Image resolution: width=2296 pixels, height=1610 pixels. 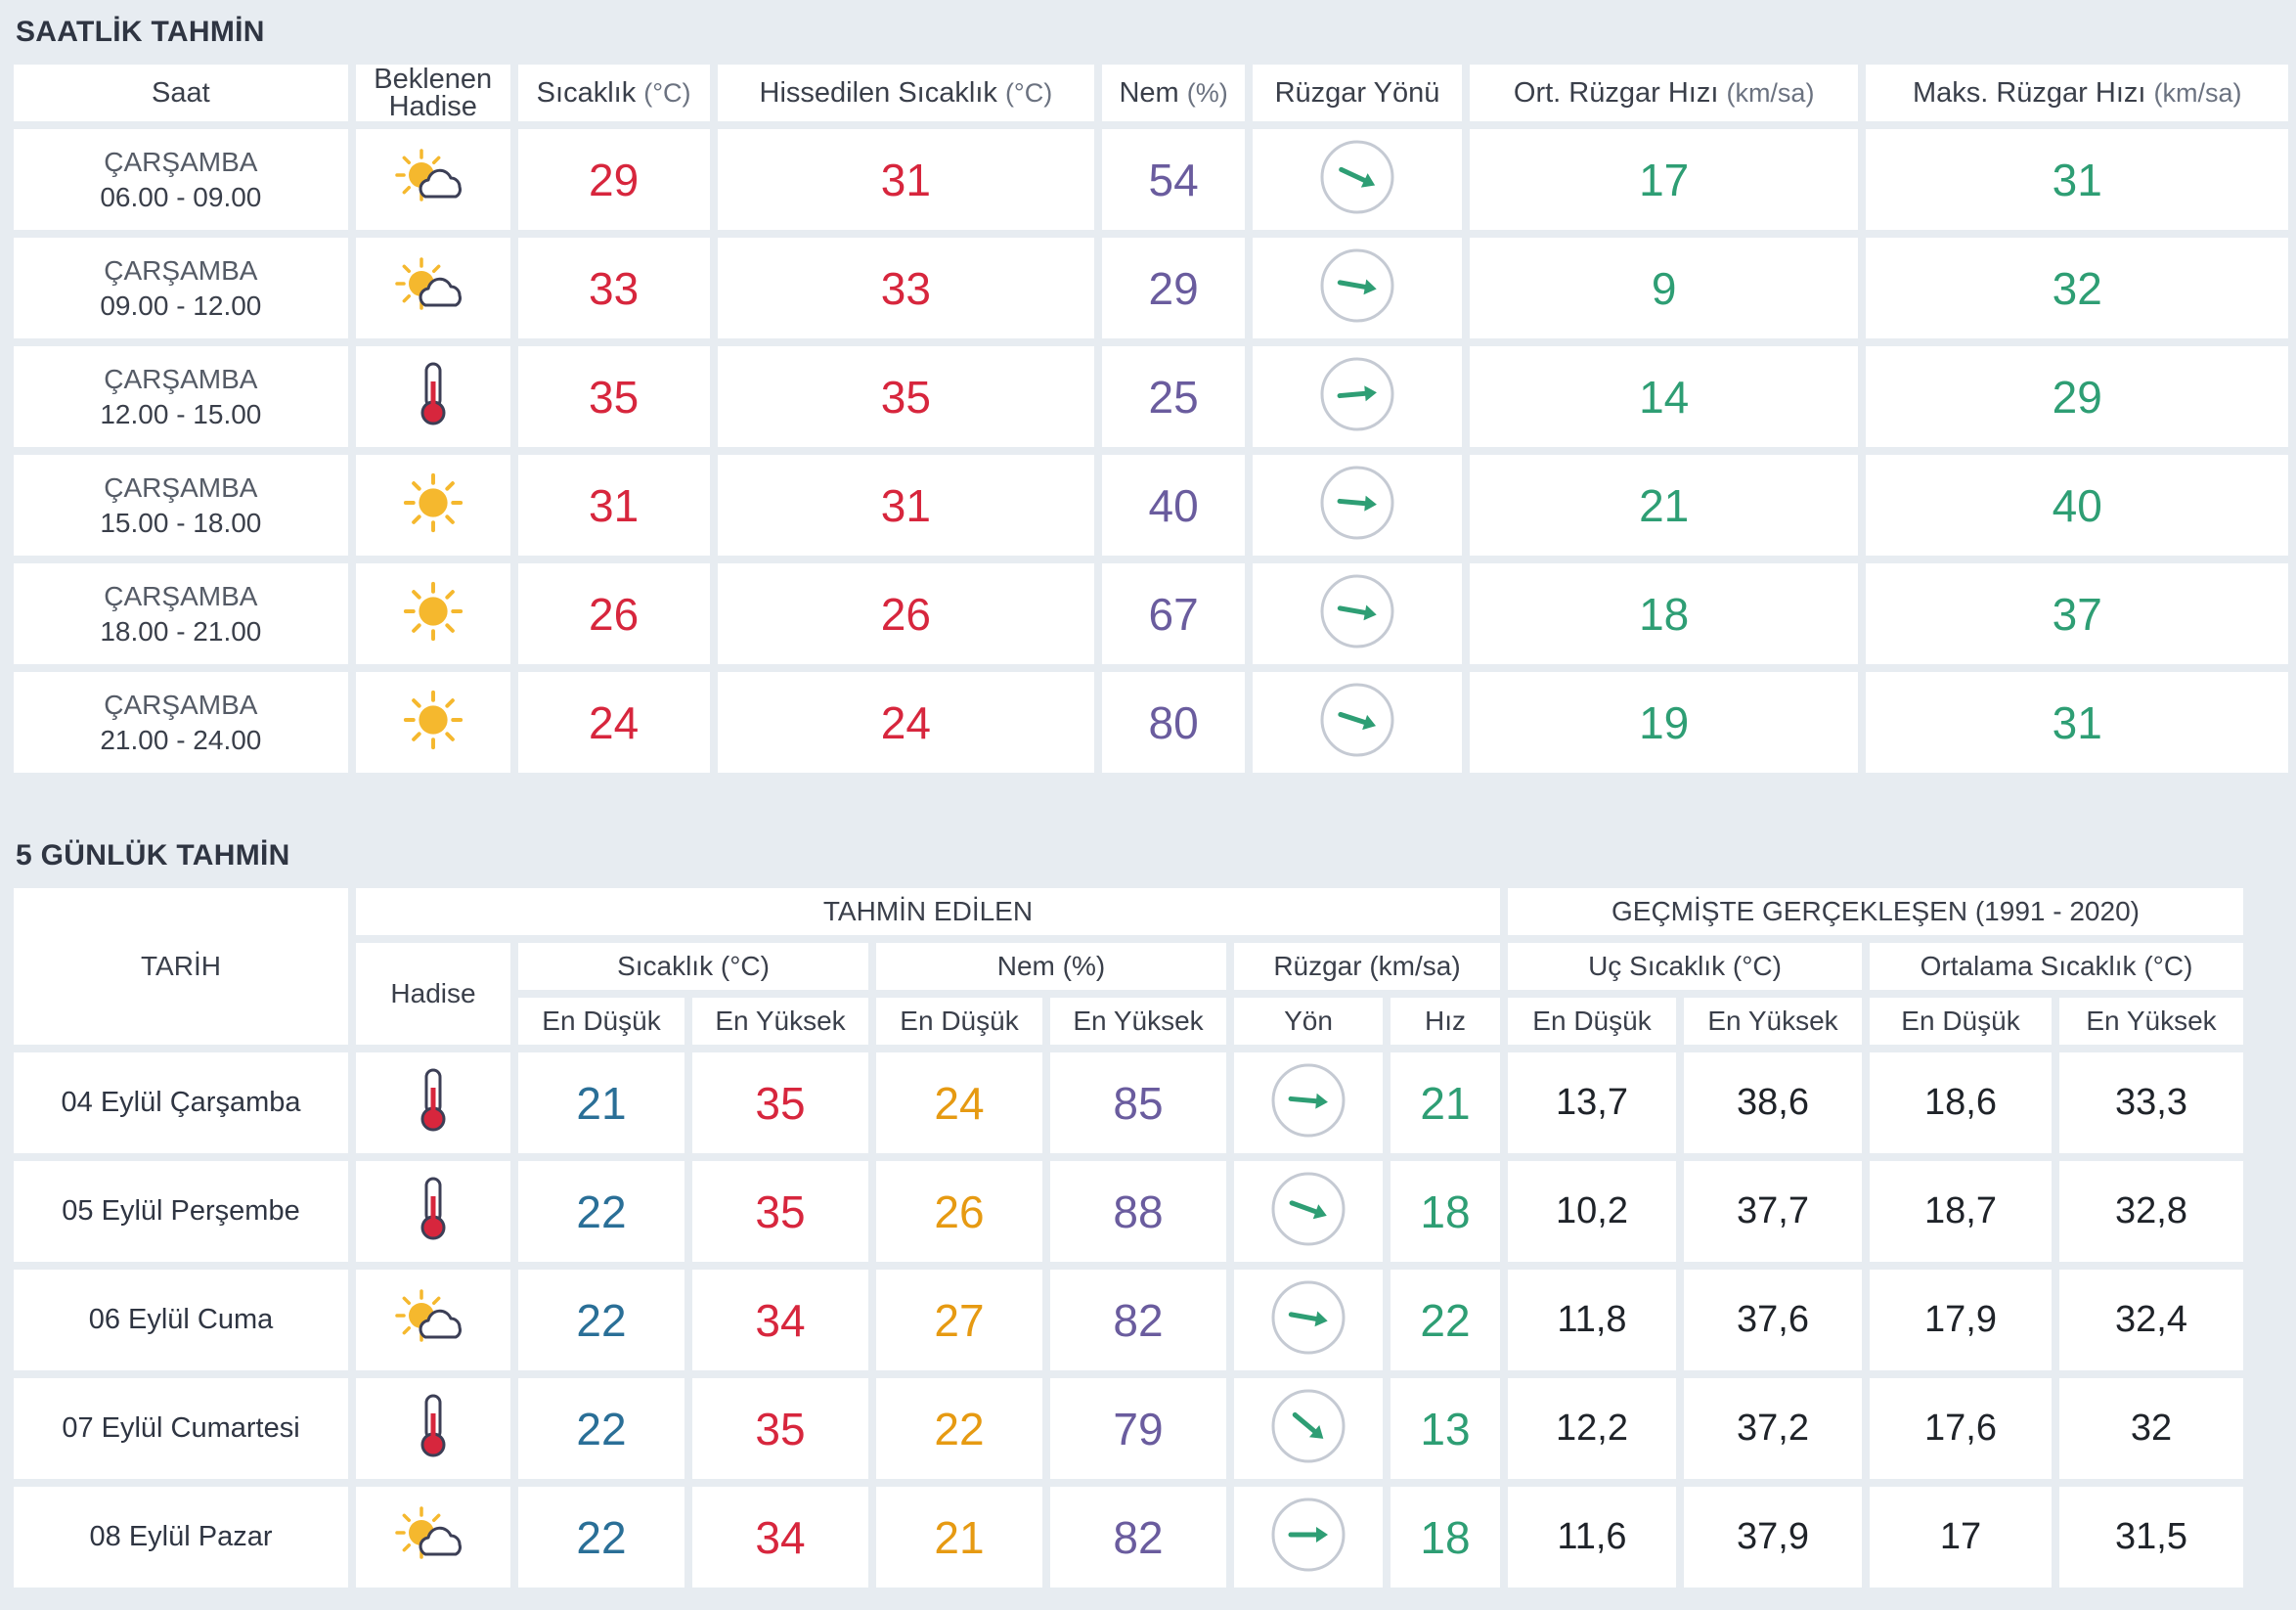 What do you see at coordinates (1961, 1320) in the screenshot?
I see `average-min-value: 17,9` at bounding box center [1961, 1320].